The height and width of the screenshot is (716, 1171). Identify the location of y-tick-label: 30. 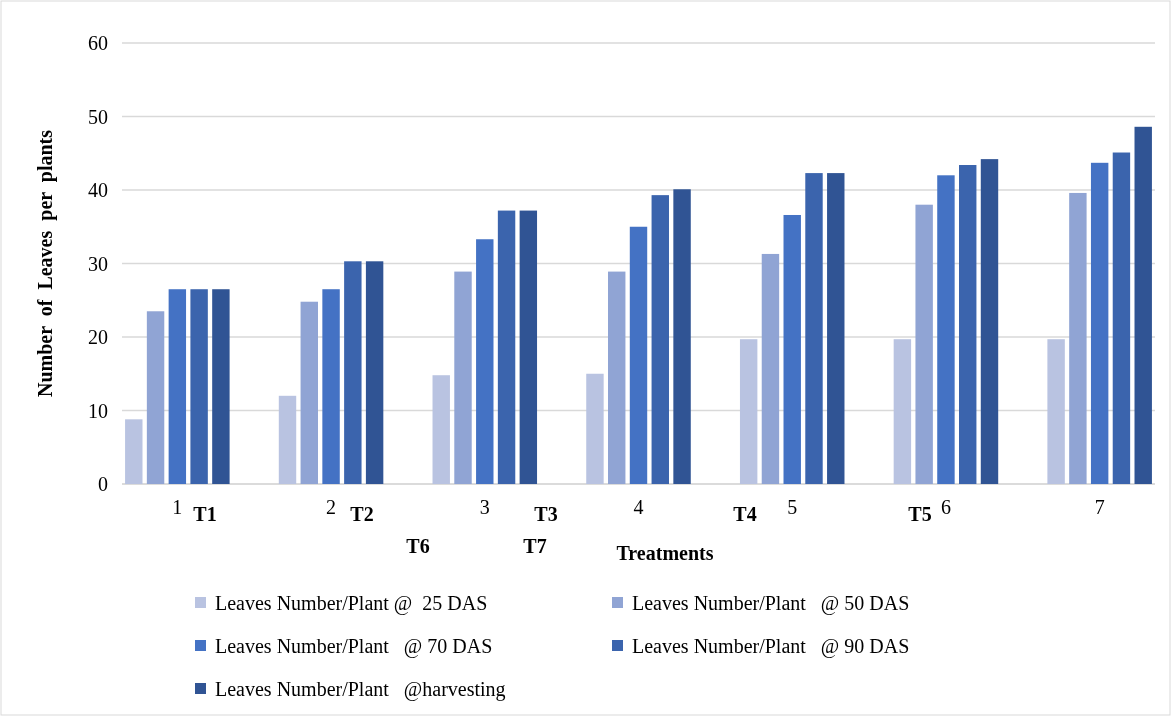
(98, 263).